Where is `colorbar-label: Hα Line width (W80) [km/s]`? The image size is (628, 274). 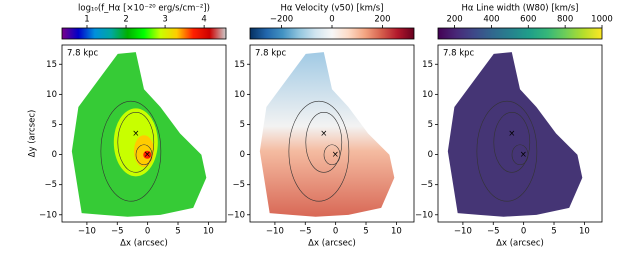
colorbar-label: Hα Line width (W80) [km/s] is located at coordinates (520, 9).